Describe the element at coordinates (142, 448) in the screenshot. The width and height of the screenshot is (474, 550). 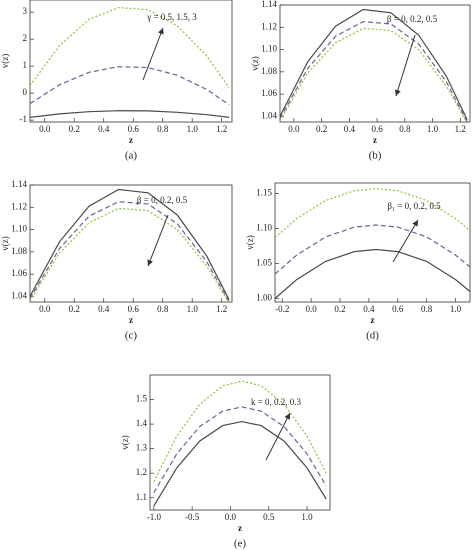
I see `y-tick-label: 1.3` at that location.